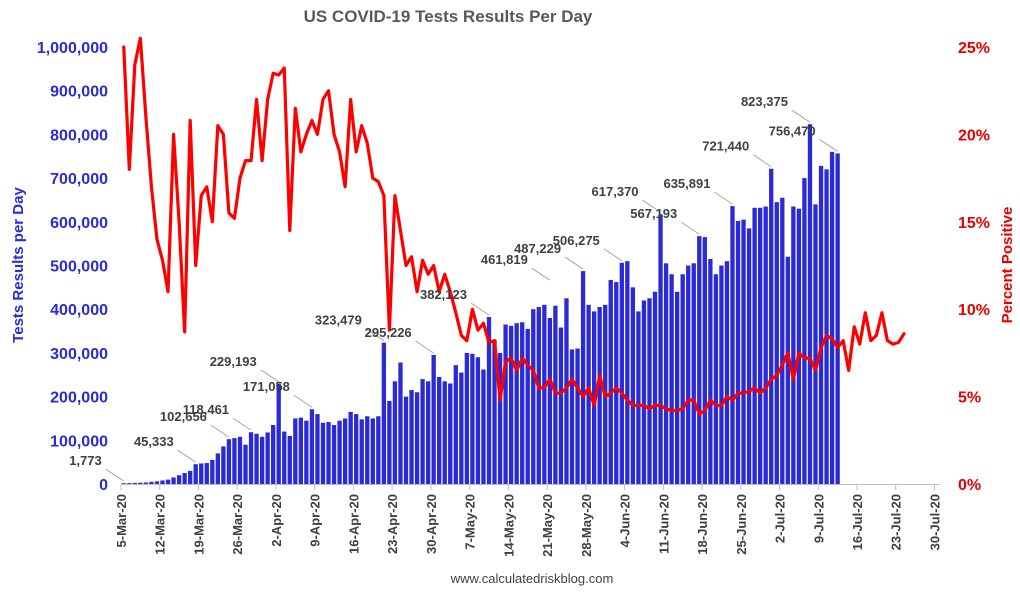  What do you see at coordinates (1007, 265) in the screenshot?
I see `right-axis-title: Percent Positive` at bounding box center [1007, 265].